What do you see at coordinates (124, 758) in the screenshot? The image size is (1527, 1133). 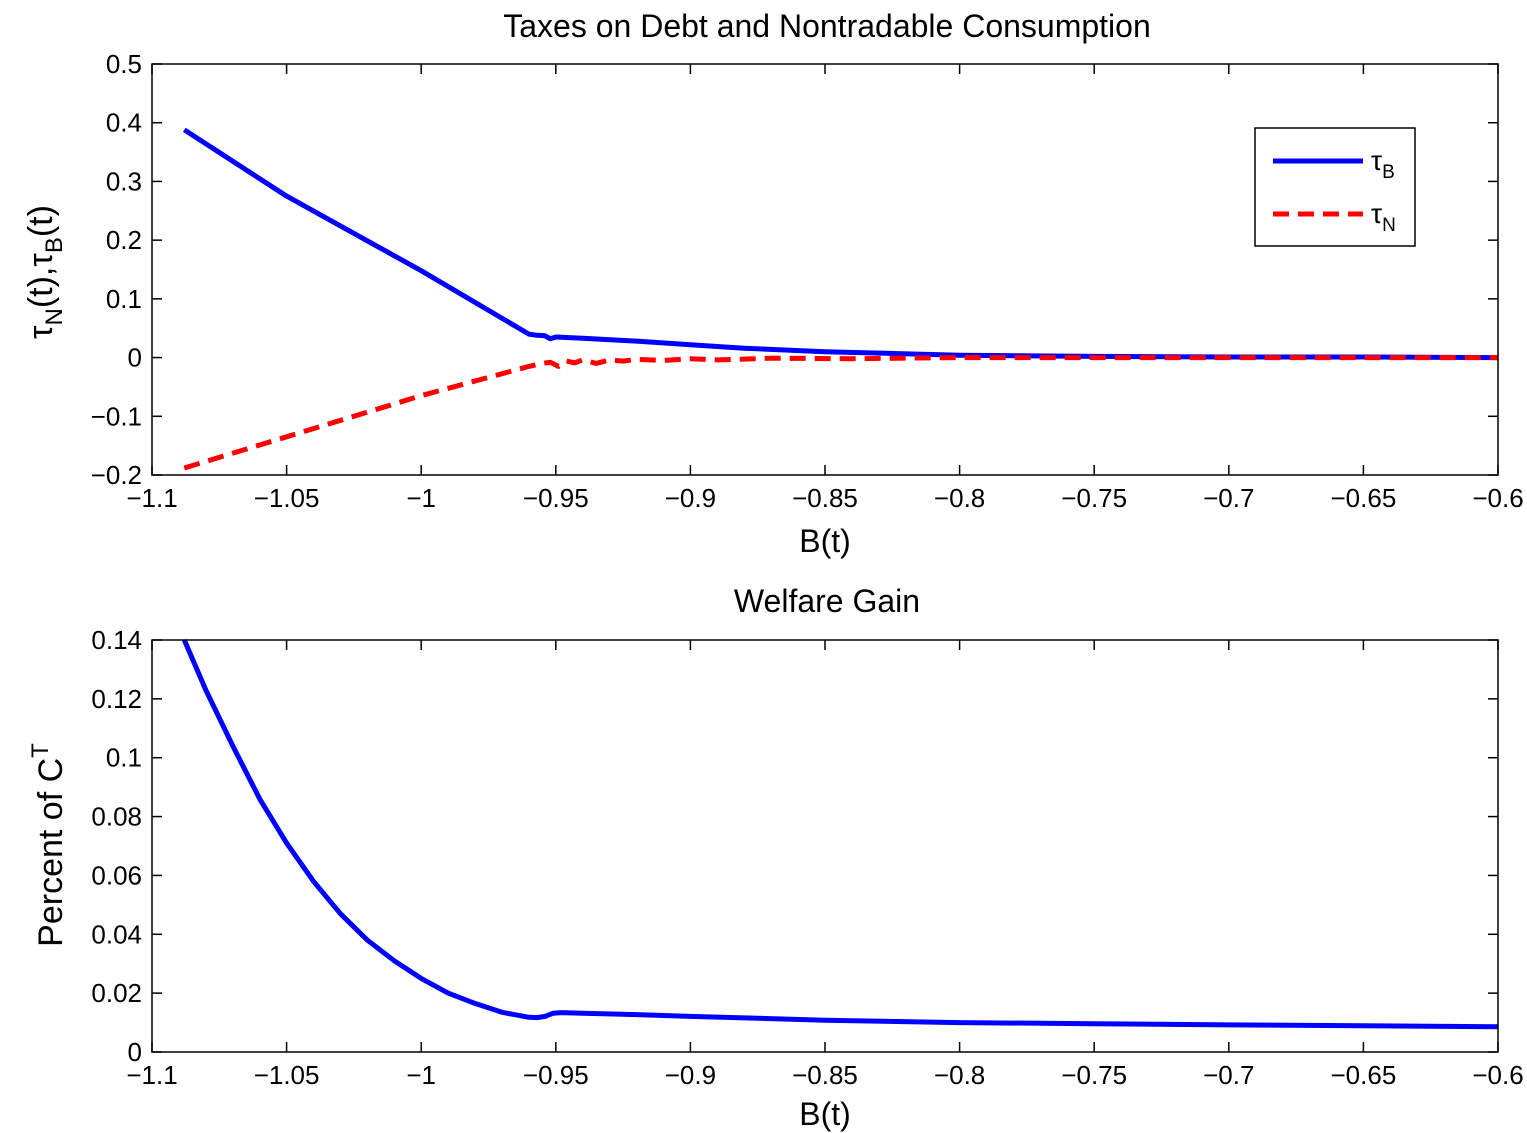 I see `welfare-chart-ytick-label: 0.1` at bounding box center [124, 758].